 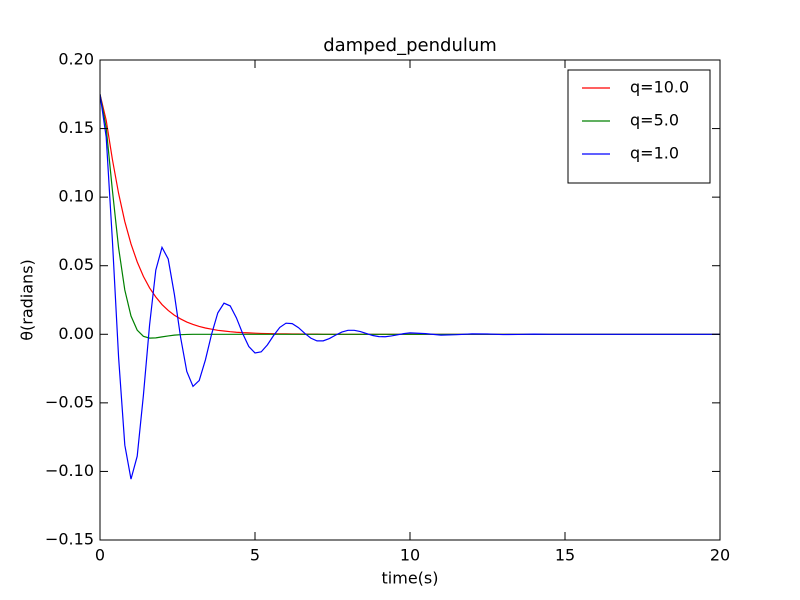 What do you see at coordinates (654, 120) in the screenshot?
I see `legend-label: q=5.0` at bounding box center [654, 120].